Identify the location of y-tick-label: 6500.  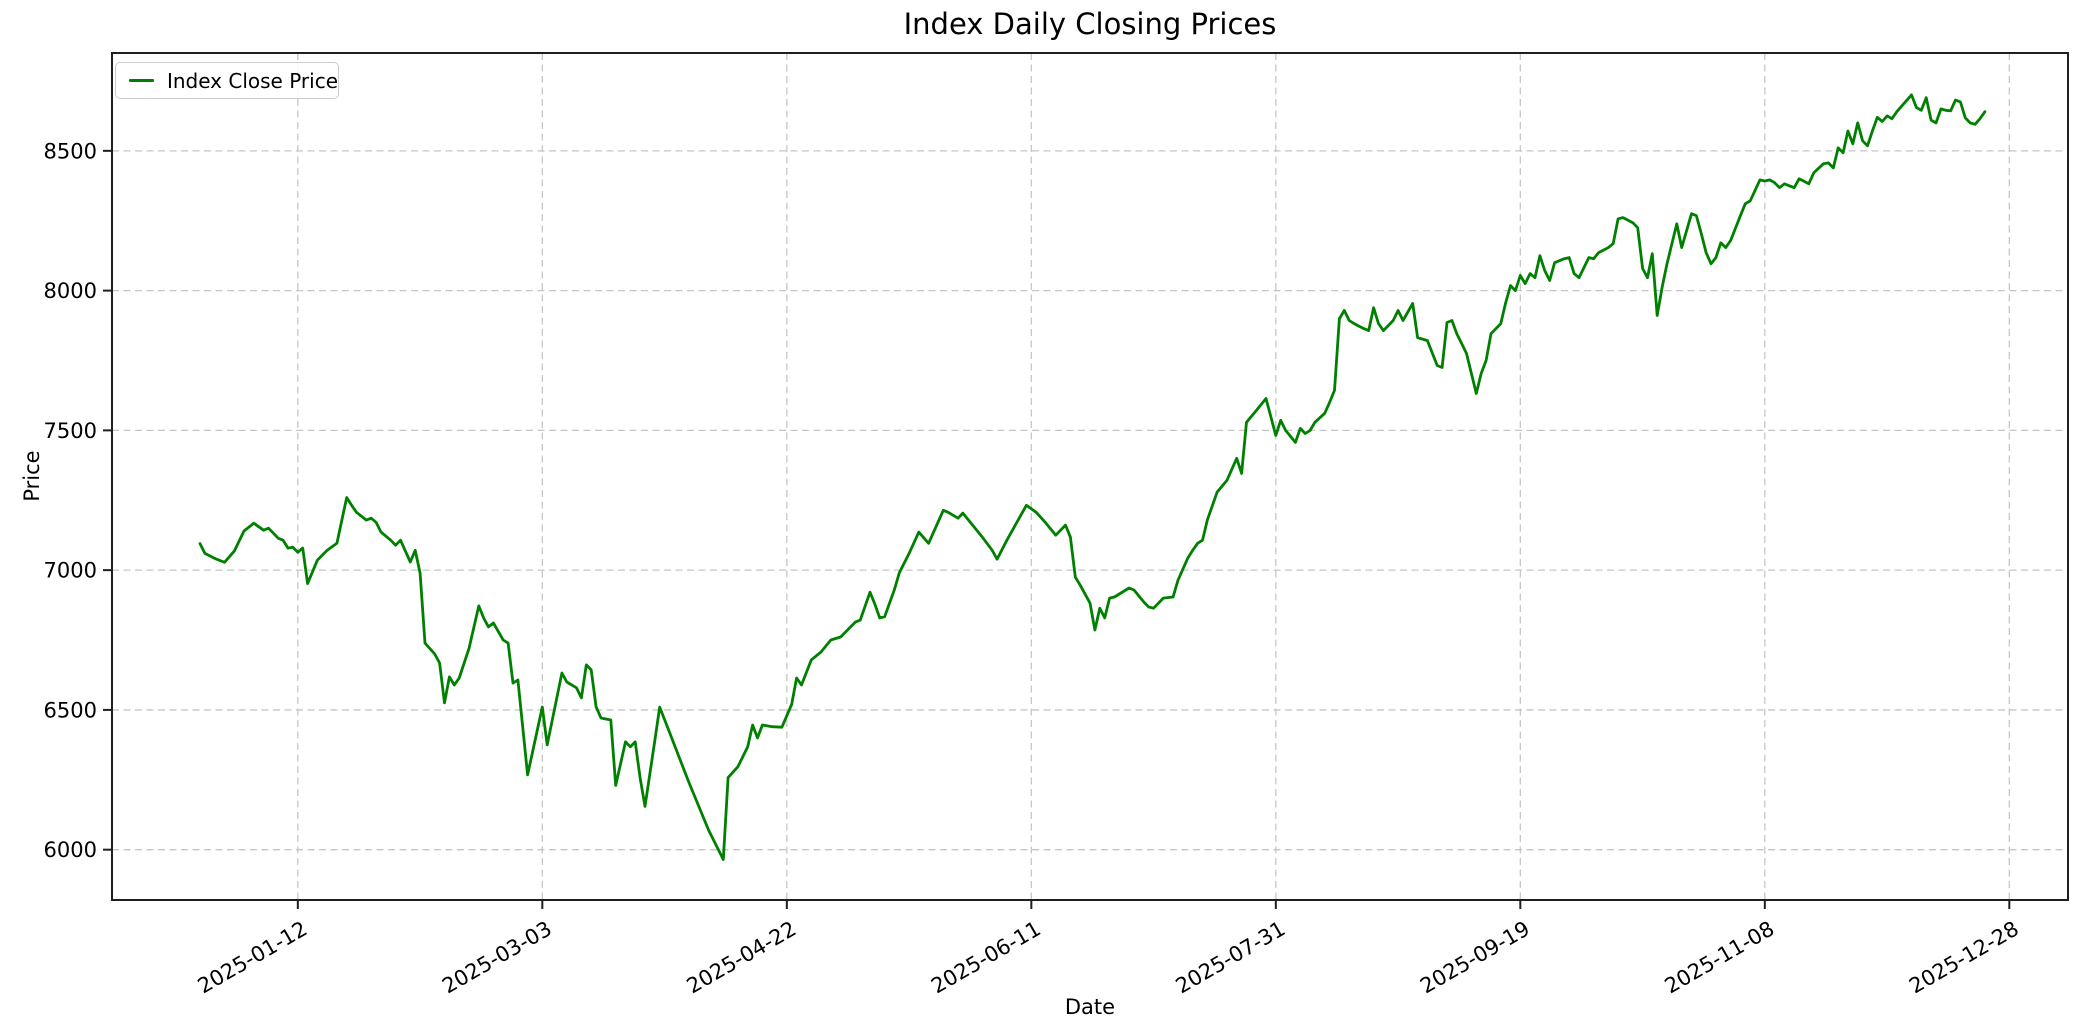
(70, 710).